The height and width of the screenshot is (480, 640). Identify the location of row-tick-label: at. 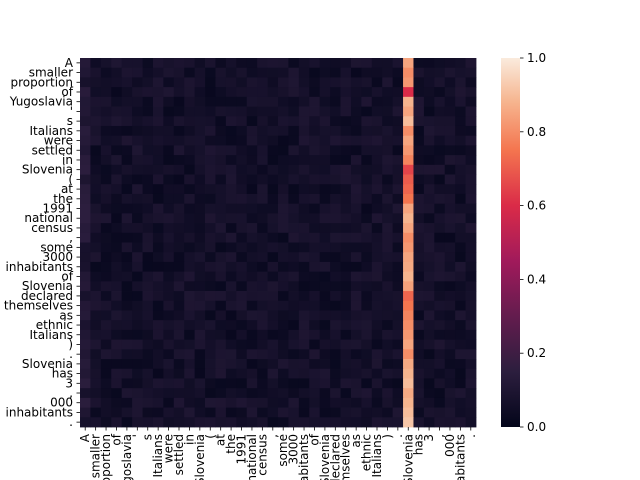
(67, 189).